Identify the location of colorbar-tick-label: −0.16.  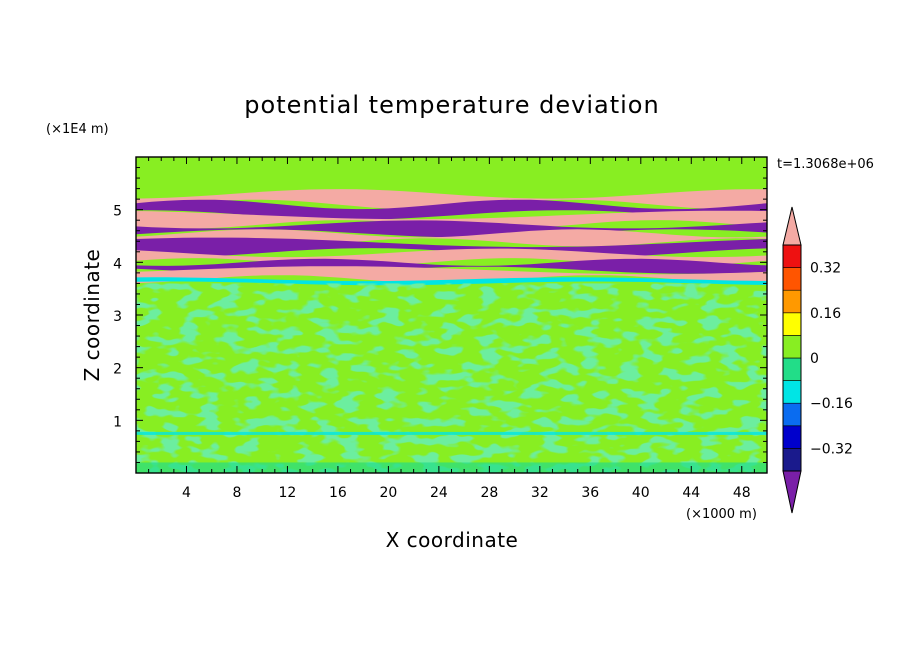
(831, 404).